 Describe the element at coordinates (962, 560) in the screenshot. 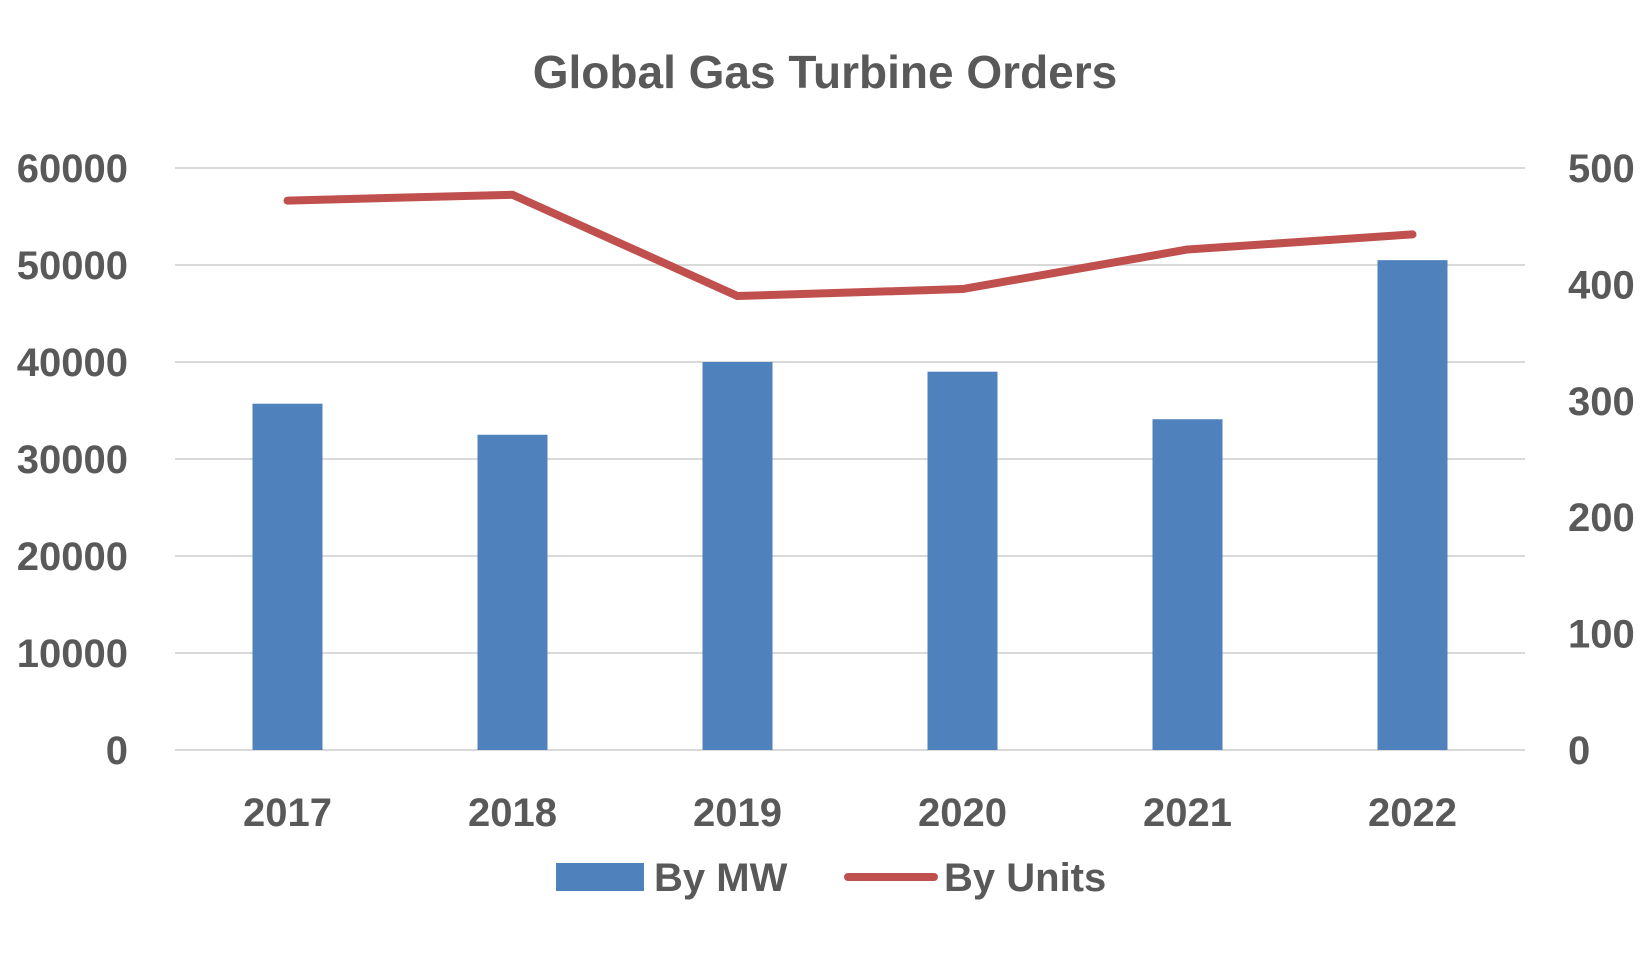

I see `bar-2020` at that location.